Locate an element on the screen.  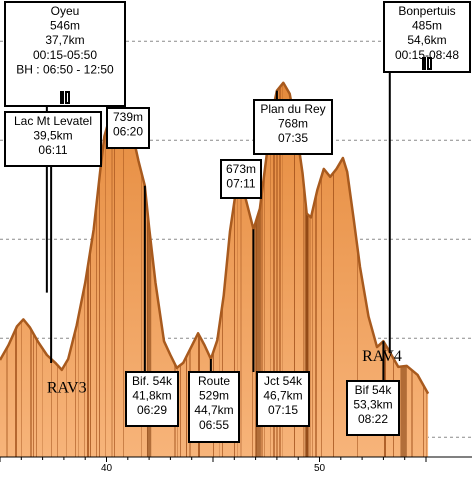
marker-text: Bif. 54k is located at coordinates (152, 381).